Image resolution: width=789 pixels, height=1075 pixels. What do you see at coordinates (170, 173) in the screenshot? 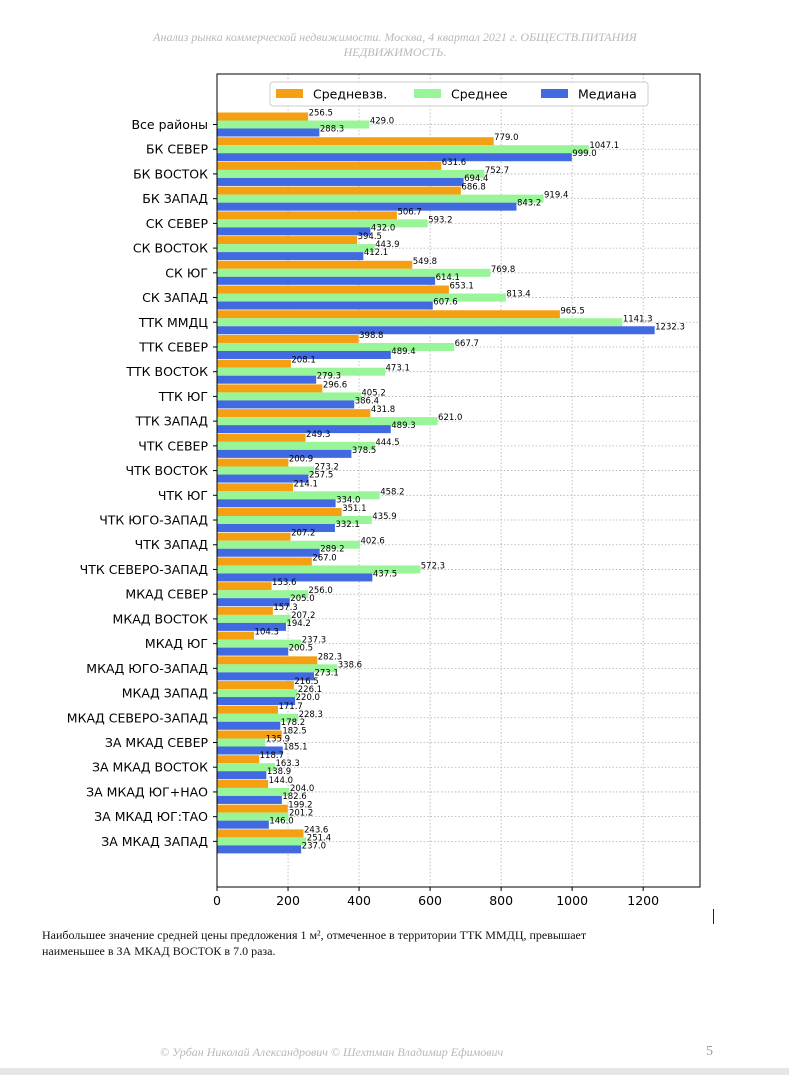
I see `category-label: БК ВОСТОК` at bounding box center [170, 173].